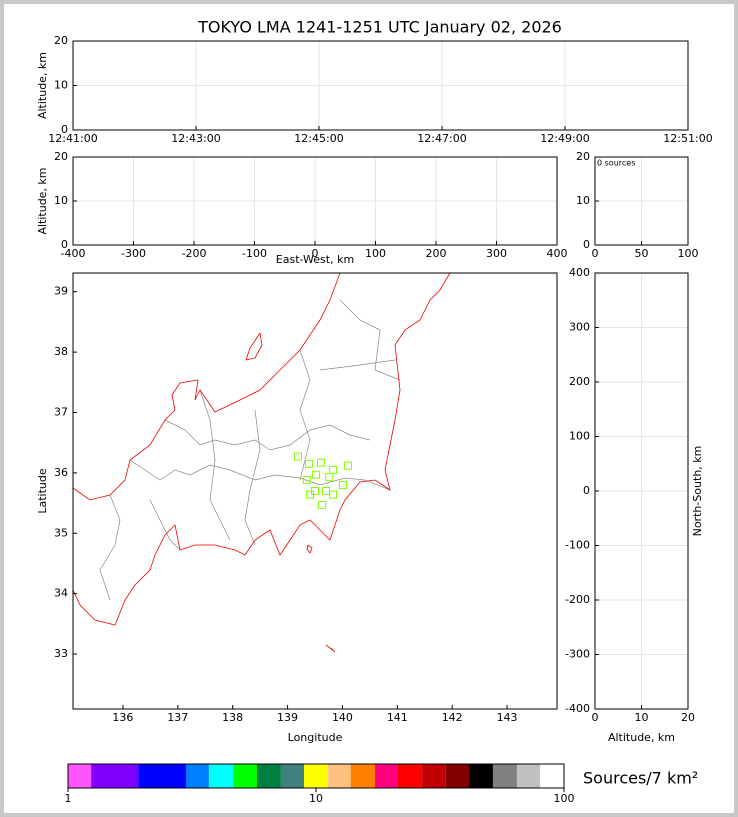 The width and height of the screenshot is (738, 817). What do you see at coordinates (254, 253) in the screenshot?
I see `x-tick-label: -100` at bounding box center [254, 253].